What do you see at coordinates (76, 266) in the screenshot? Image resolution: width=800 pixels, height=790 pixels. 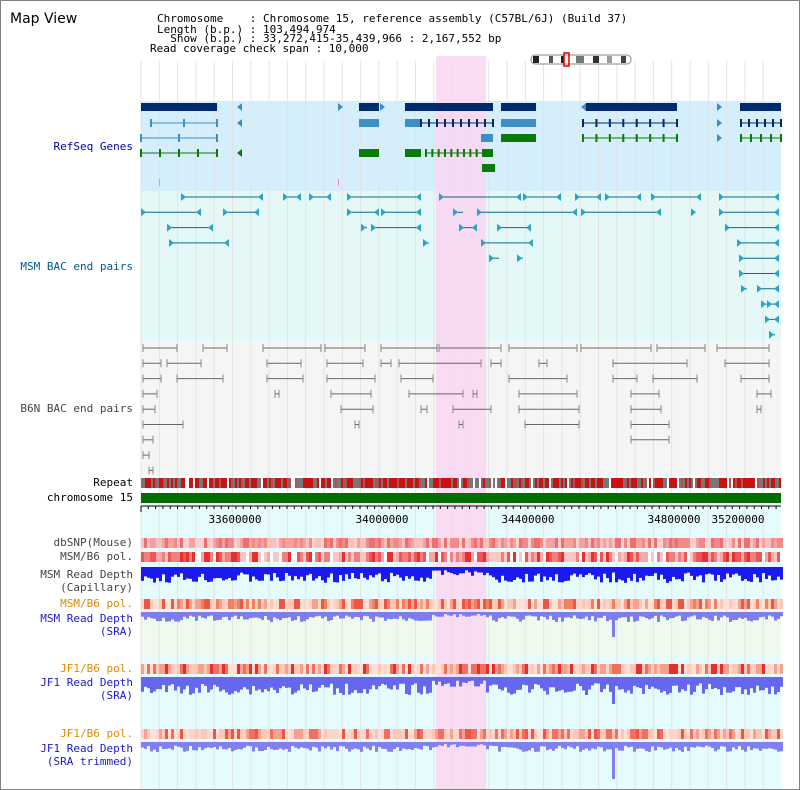 I see `track-label-msm-bac: MSM BAC end pairs` at bounding box center [76, 266].